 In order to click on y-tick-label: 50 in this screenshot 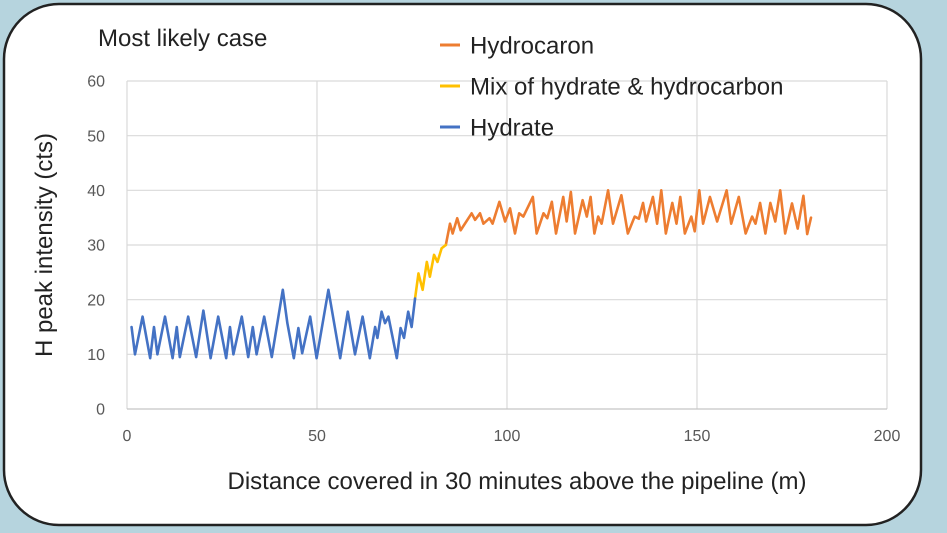, I will do `click(96, 137)`.